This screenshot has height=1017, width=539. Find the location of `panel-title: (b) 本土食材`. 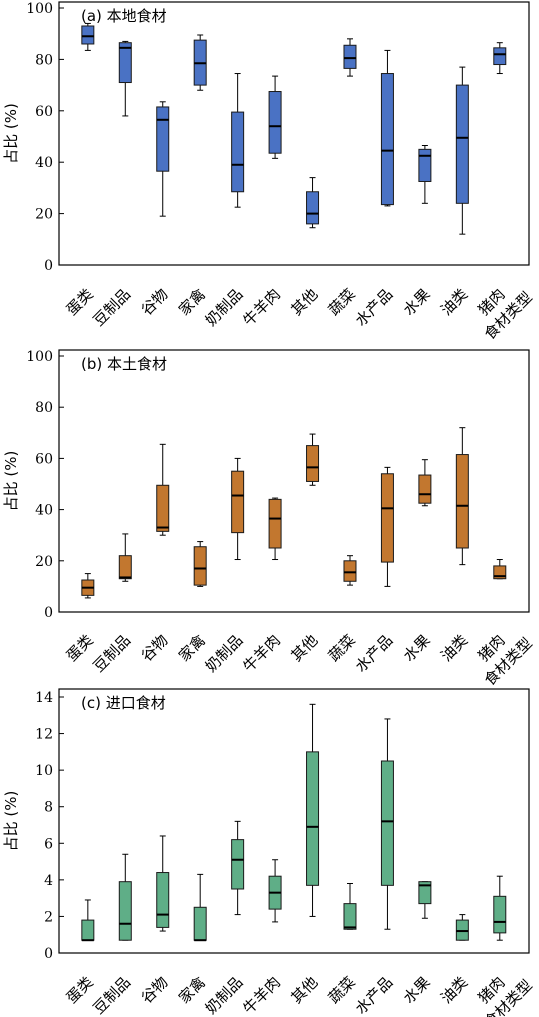

panel-title: (b) 本土食材 is located at coordinates (124, 364).